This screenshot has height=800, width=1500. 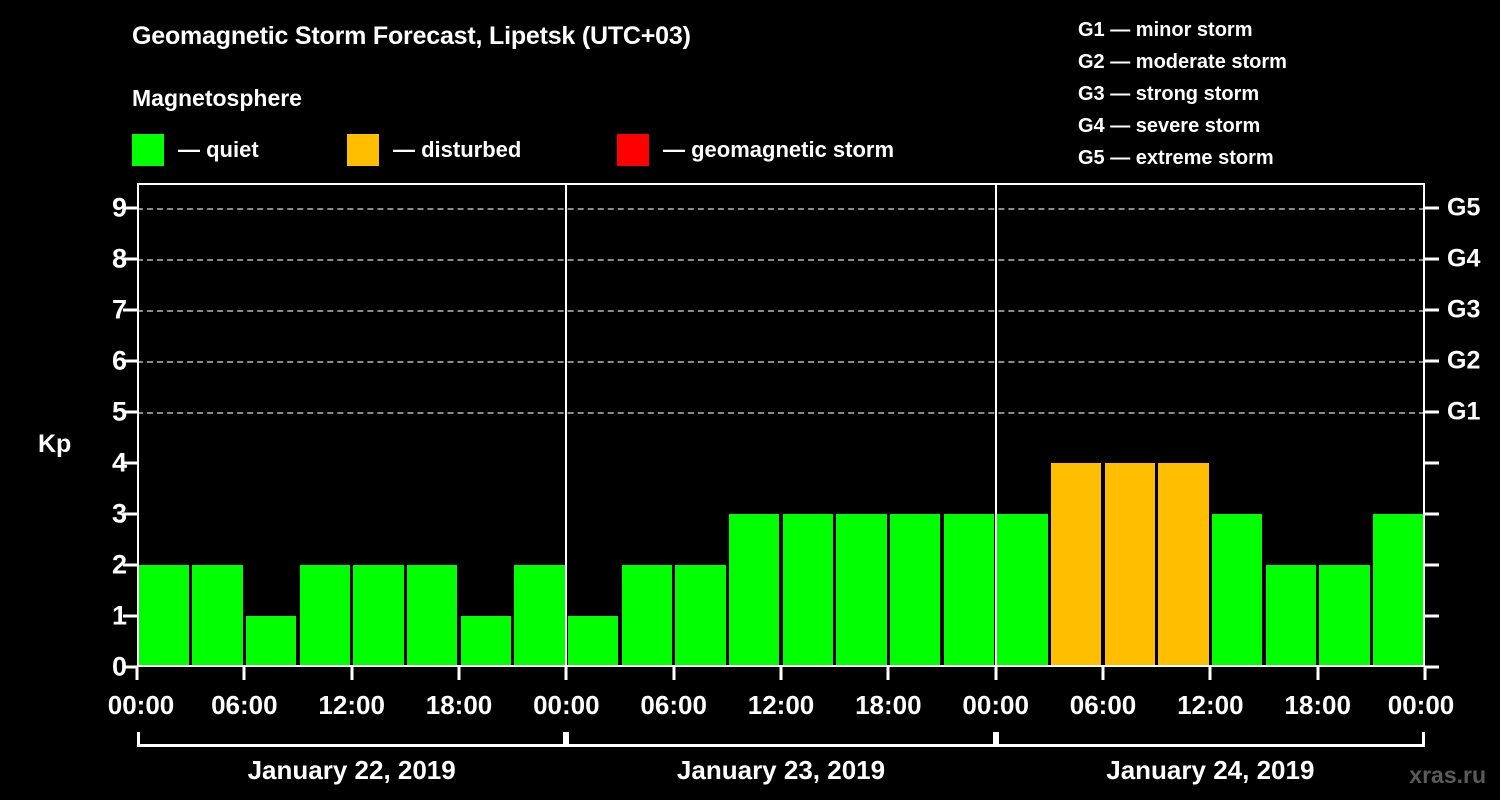 What do you see at coordinates (1182, 62) in the screenshot?
I see `g-scale-entry: G2 — moderate storm` at bounding box center [1182, 62].